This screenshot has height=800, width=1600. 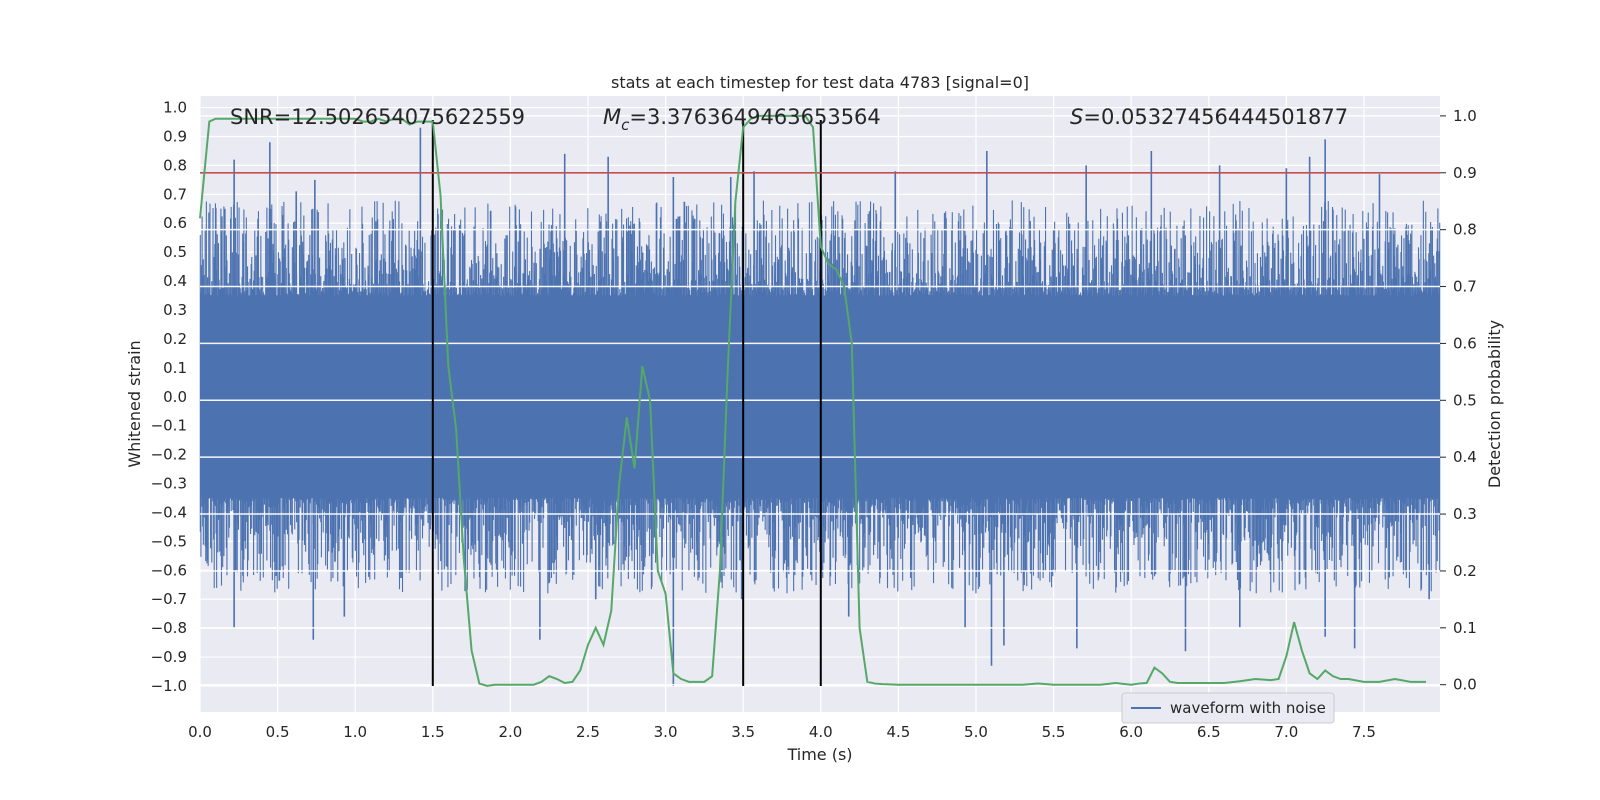 What do you see at coordinates (175, 136) in the screenshot?
I see `y-tick-label: 0.9` at bounding box center [175, 136].